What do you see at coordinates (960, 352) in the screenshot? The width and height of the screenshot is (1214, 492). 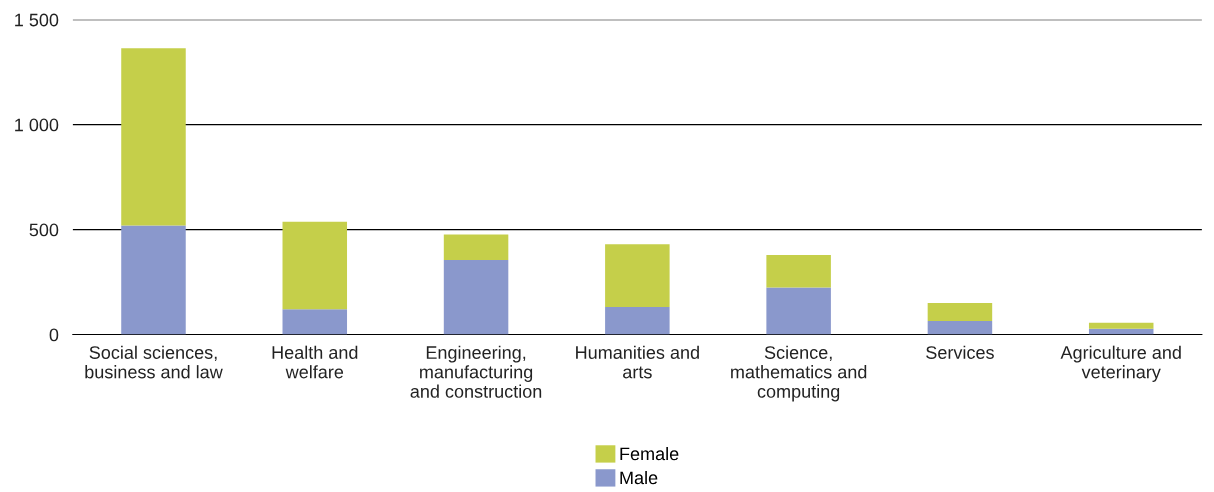 I see `x-tick-label: Services` at bounding box center [960, 352].